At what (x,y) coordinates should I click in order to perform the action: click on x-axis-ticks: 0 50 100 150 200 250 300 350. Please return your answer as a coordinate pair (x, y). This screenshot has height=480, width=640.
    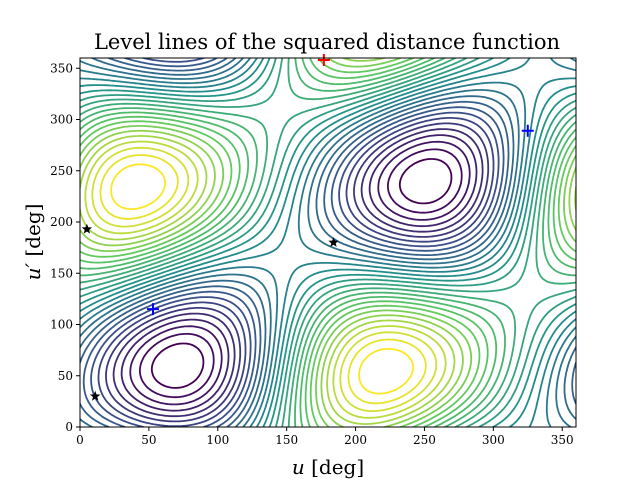
    Looking at the image, I should click on (325, 437).